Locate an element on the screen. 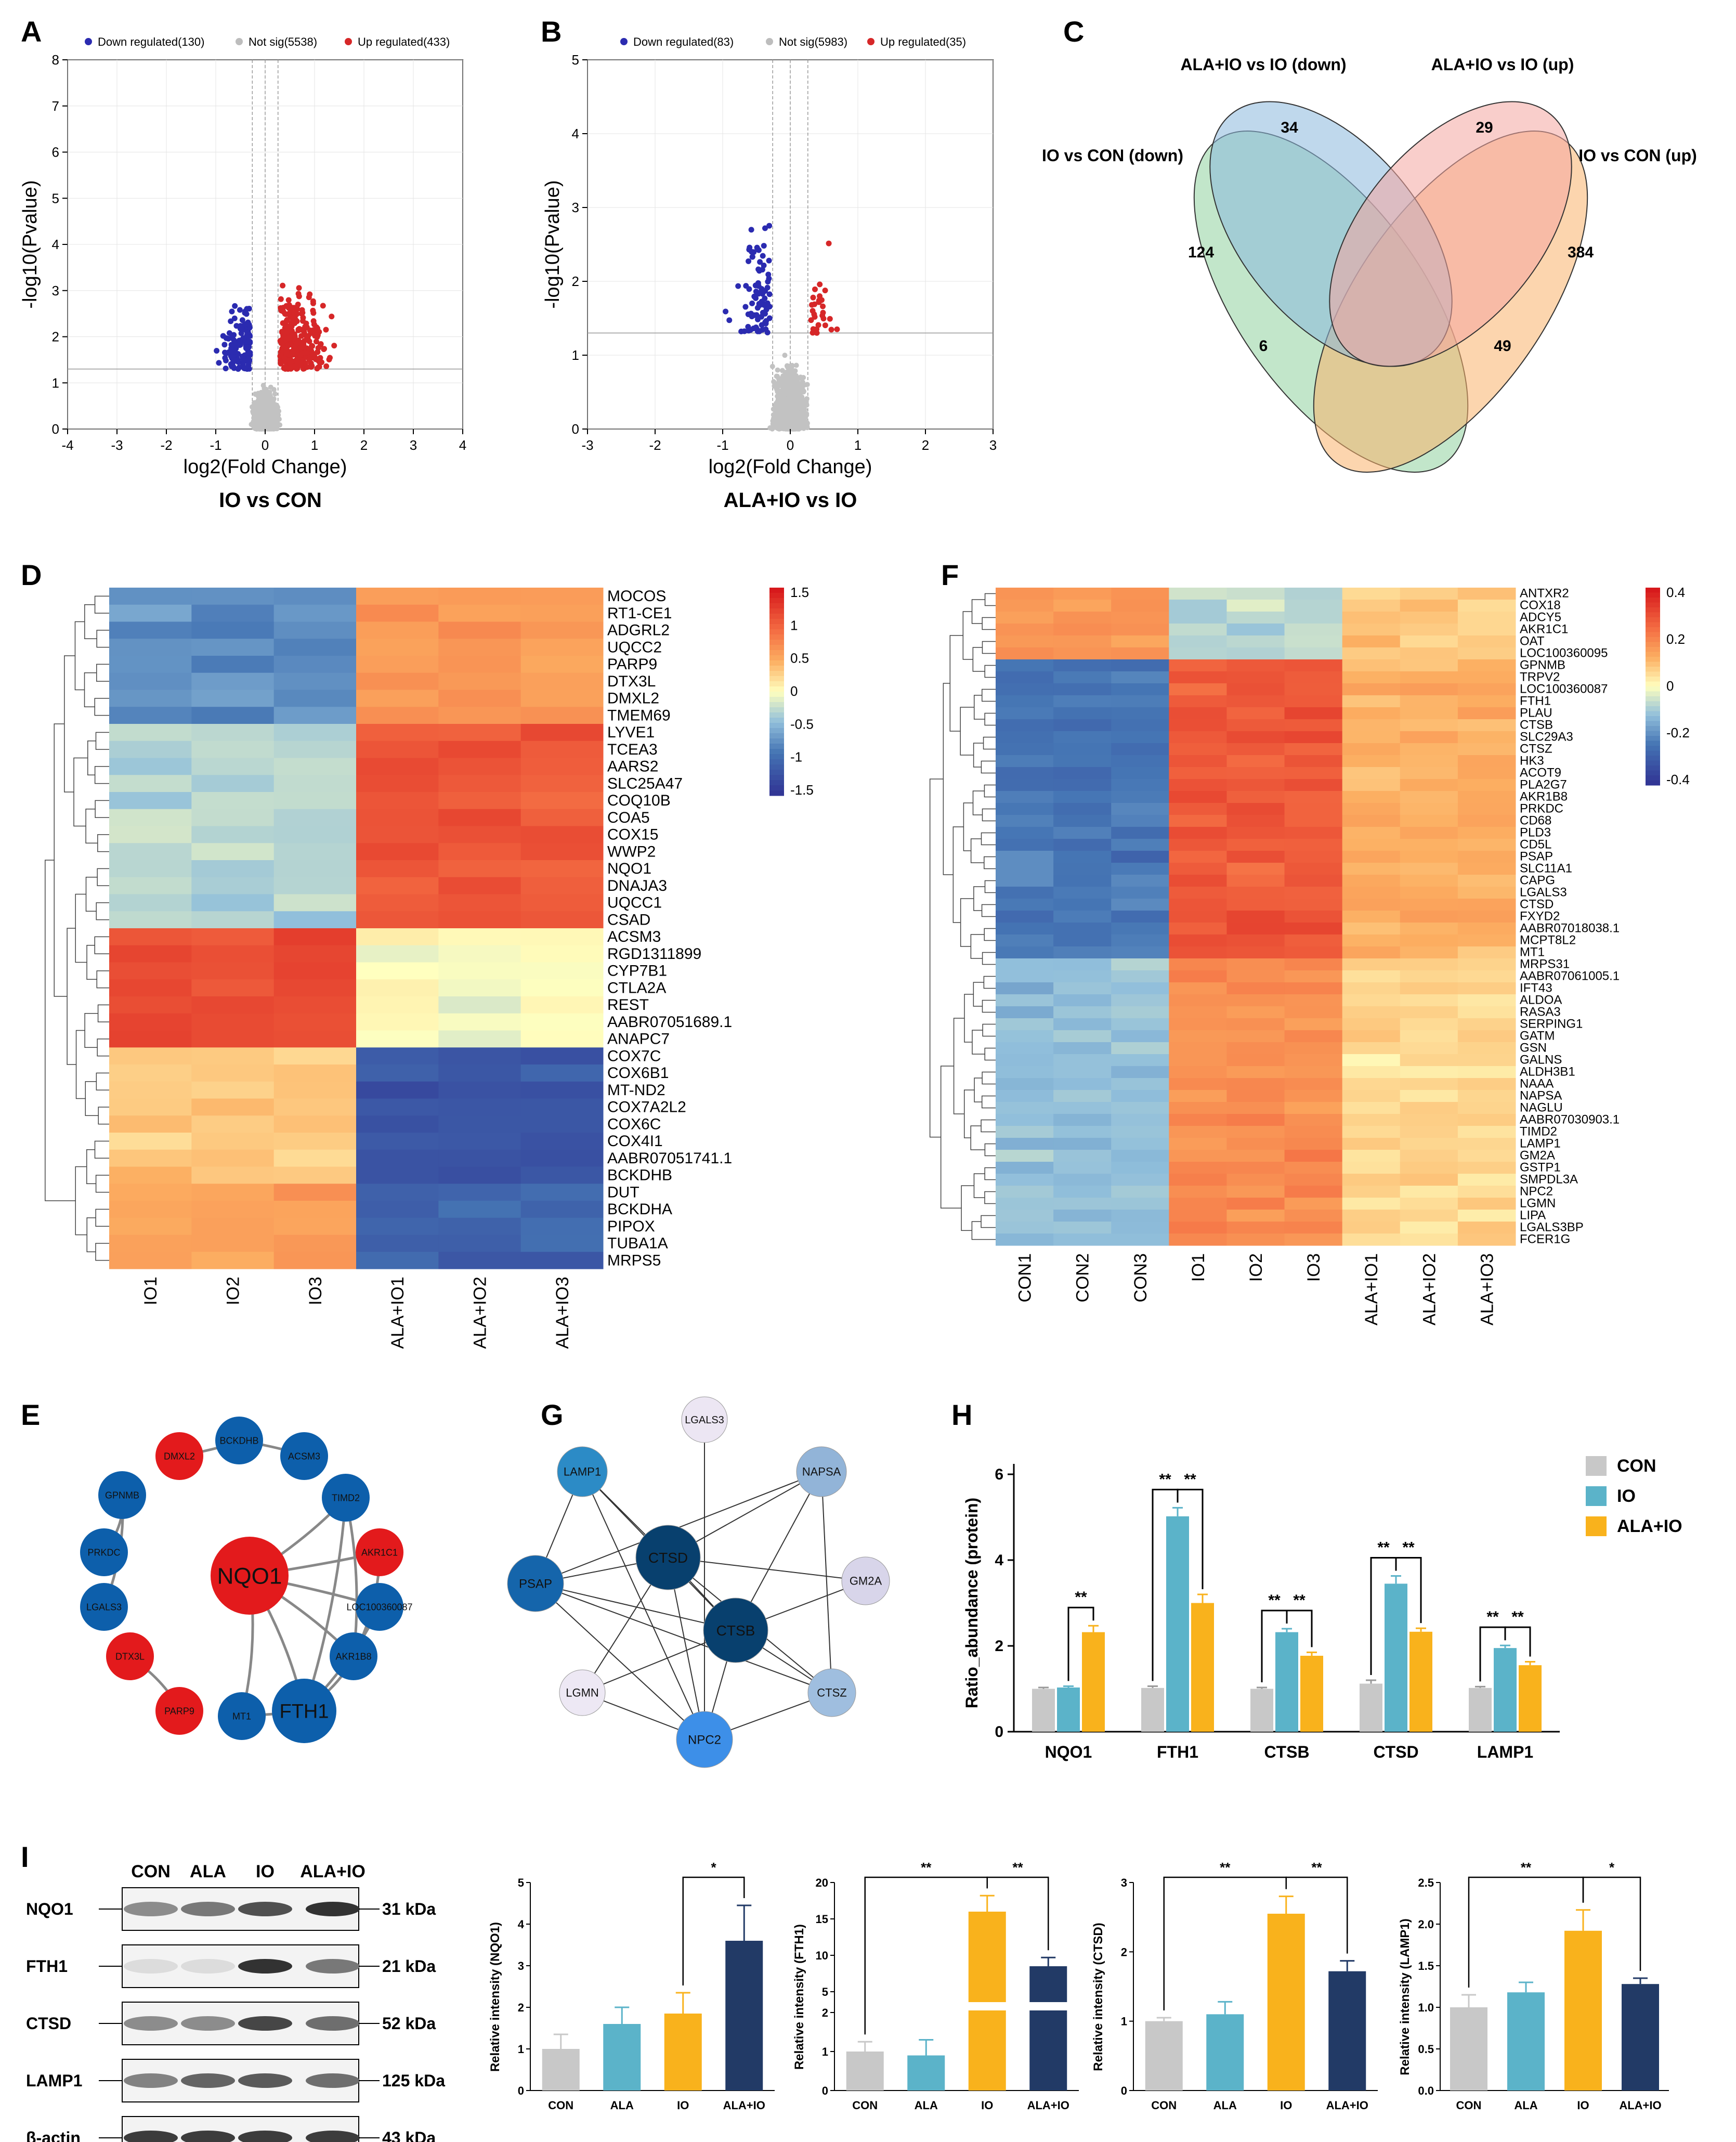 This screenshot has width=1736, height=2142. y-tick-label: 6 is located at coordinates (999, 1474).